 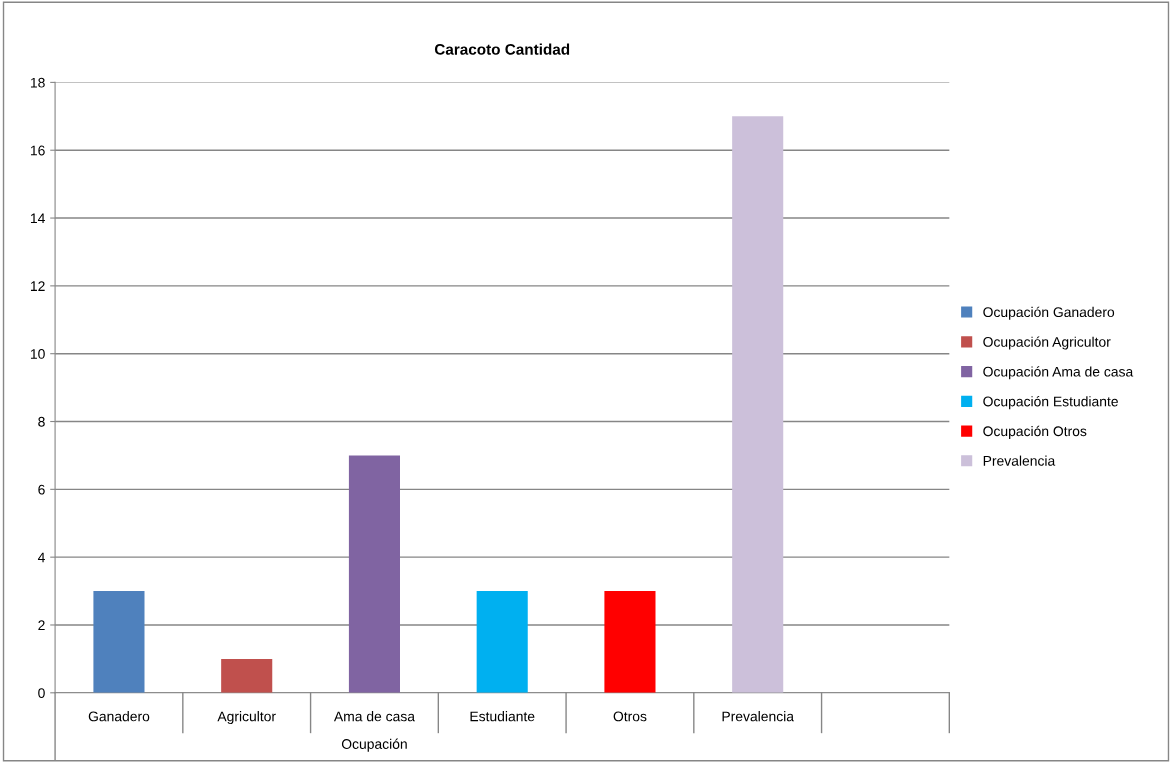 I want to click on y-tick-label: 16, so click(x=37, y=150).